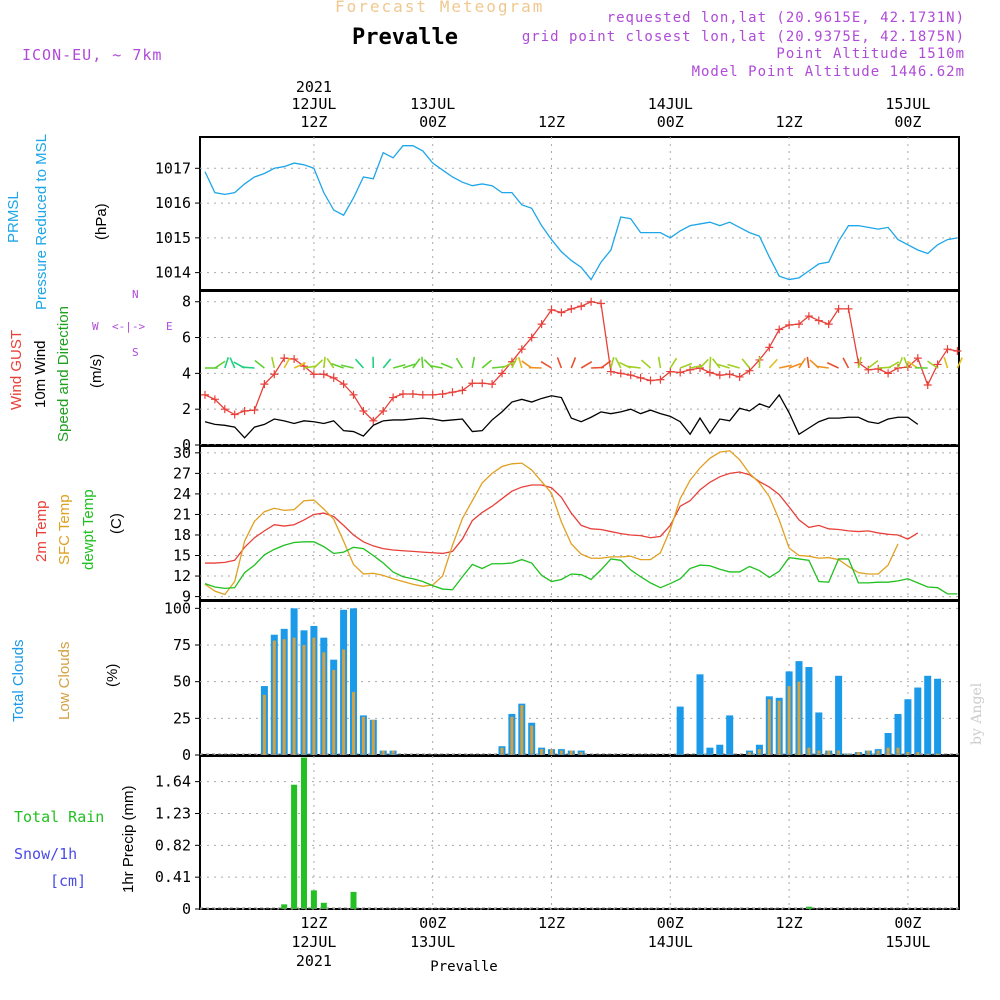 The width and height of the screenshot is (1000, 1000). What do you see at coordinates (313, 104) in the screenshot?
I see `top-day-label: 12JUL` at bounding box center [313, 104].